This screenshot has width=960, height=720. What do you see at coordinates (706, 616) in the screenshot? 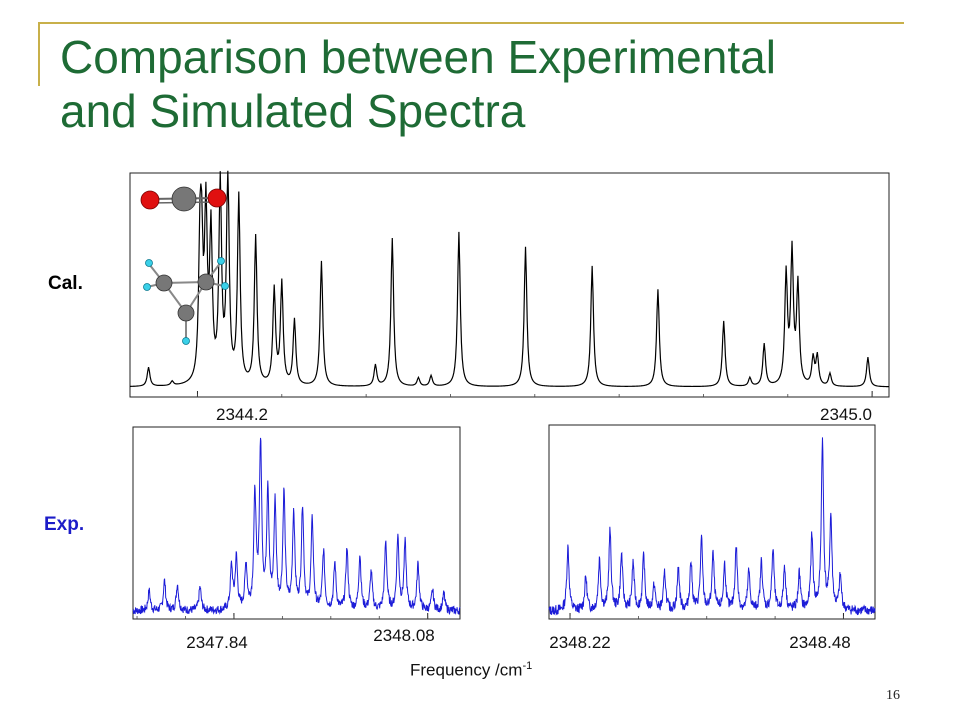
I see `exp-right-axis-ticks` at bounding box center [706, 616].